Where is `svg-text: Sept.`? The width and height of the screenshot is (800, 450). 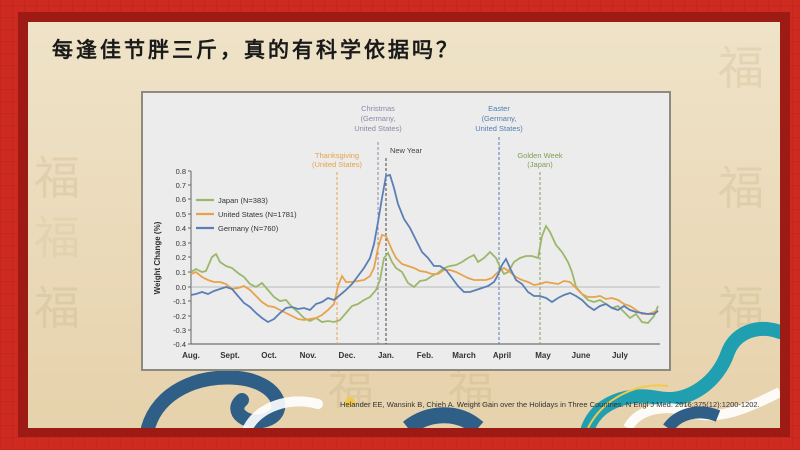 svg-text: Sept. is located at coordinates (230, 355).